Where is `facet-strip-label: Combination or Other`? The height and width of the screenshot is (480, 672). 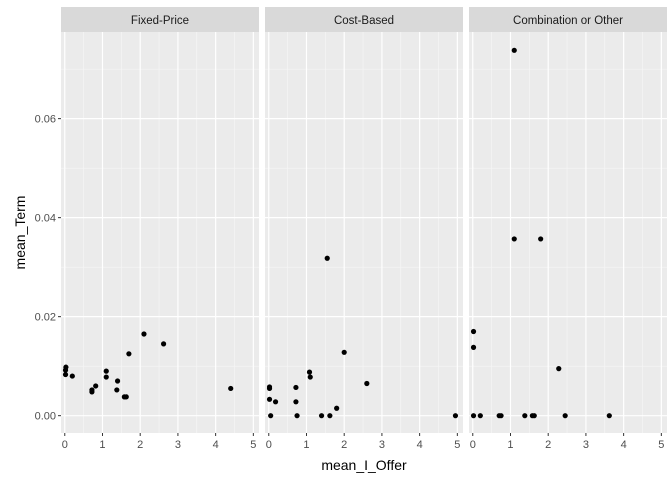 facet-strip-label: Combination or Other is located at coordinates (568, 21).